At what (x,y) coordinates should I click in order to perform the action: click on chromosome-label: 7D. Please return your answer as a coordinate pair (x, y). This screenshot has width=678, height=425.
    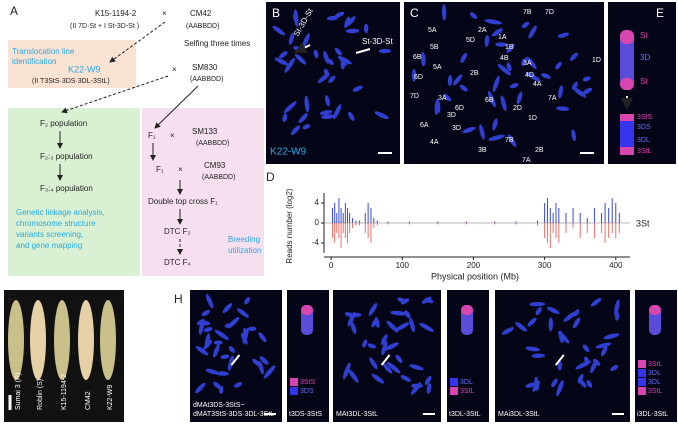
    Looking at the image, I should click on (414, 96).